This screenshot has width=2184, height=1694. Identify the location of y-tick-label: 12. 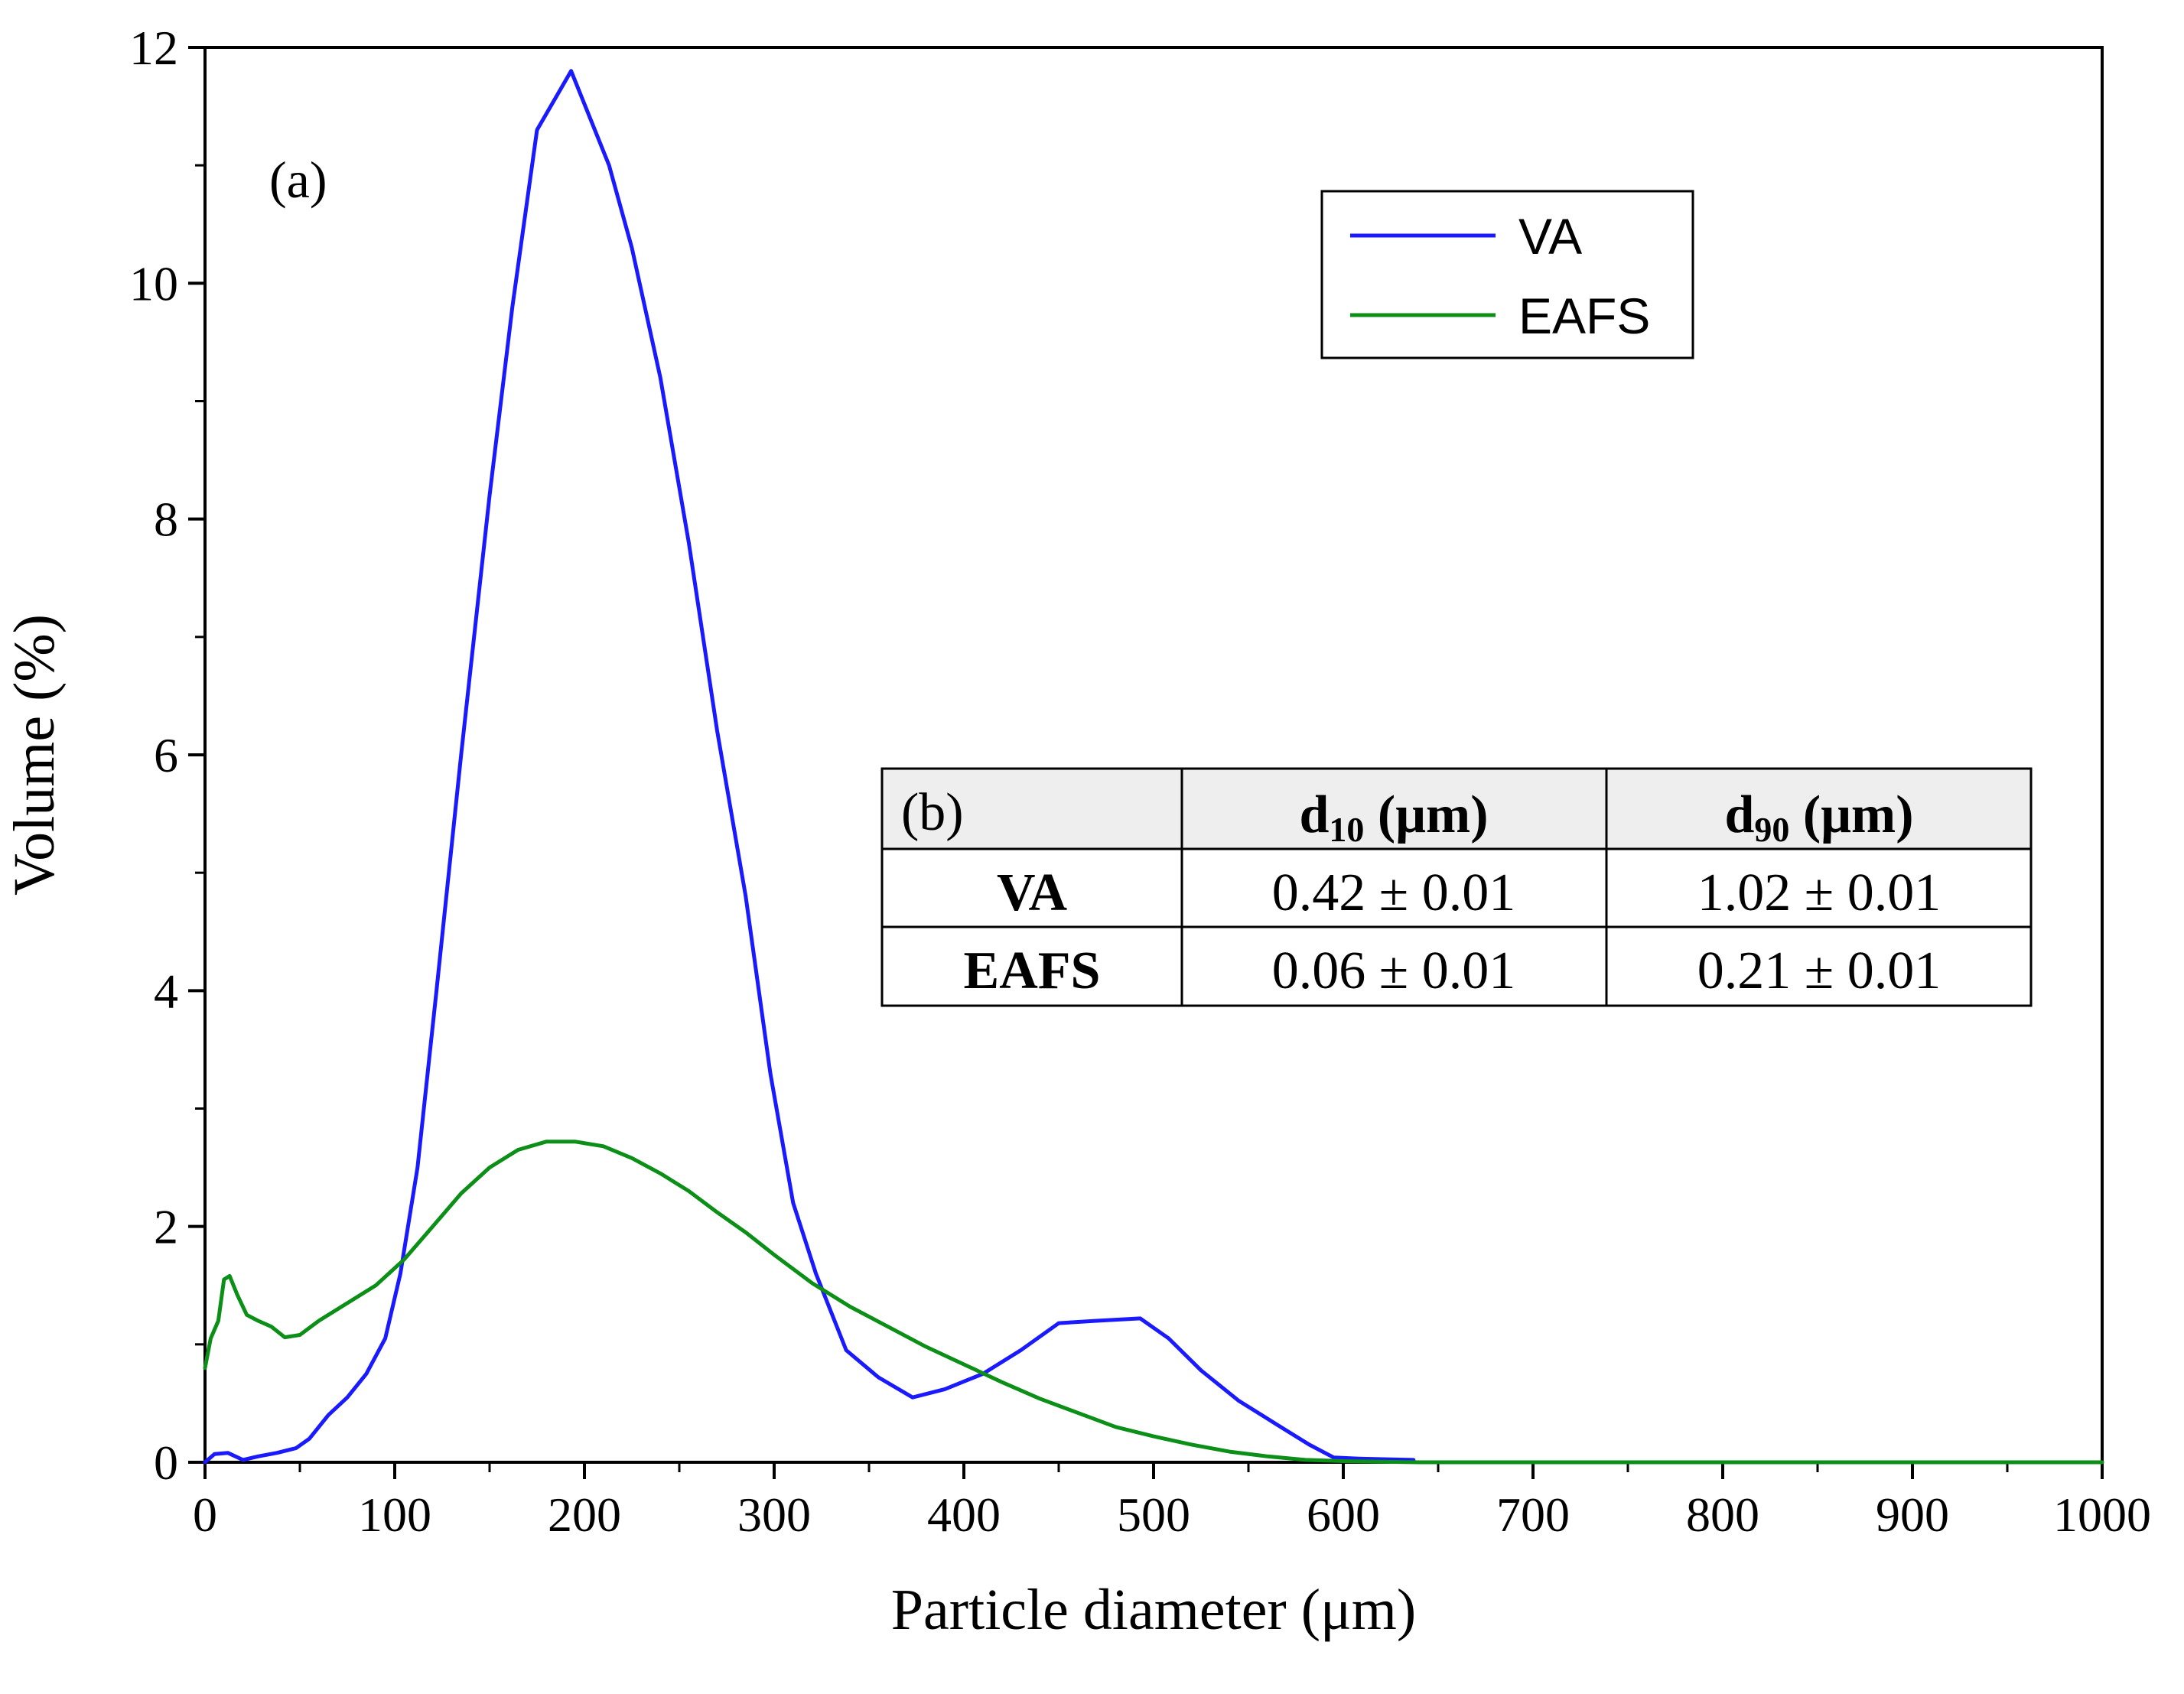
(153, 48).